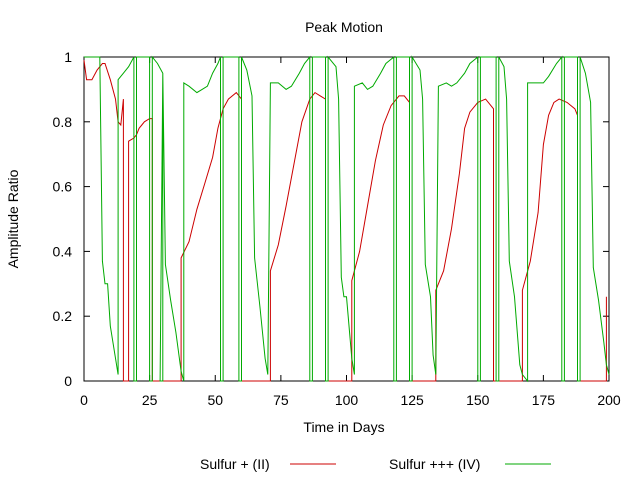  Describe the element at coordinates (434, 464) in the screenshot. I see `legend-label-series-2: Sulfur +++ (IV)` at that location.